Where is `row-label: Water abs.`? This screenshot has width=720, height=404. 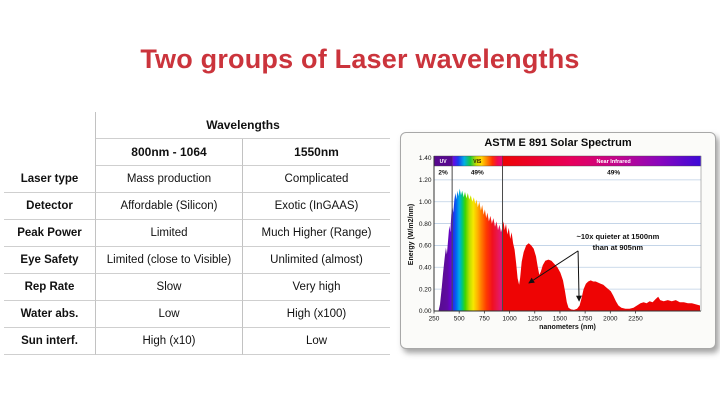
row-label: Water abs. is located at coordinates (50, 314).